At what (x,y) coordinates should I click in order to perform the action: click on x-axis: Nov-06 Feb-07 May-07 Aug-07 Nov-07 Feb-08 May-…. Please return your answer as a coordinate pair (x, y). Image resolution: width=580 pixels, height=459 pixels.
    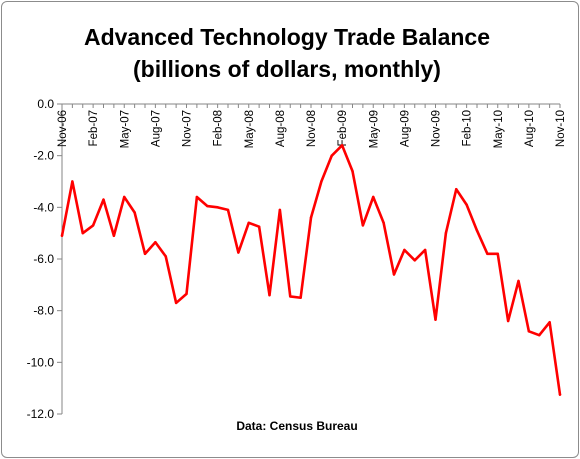
    Looking at the image, I should click on (312, 125).